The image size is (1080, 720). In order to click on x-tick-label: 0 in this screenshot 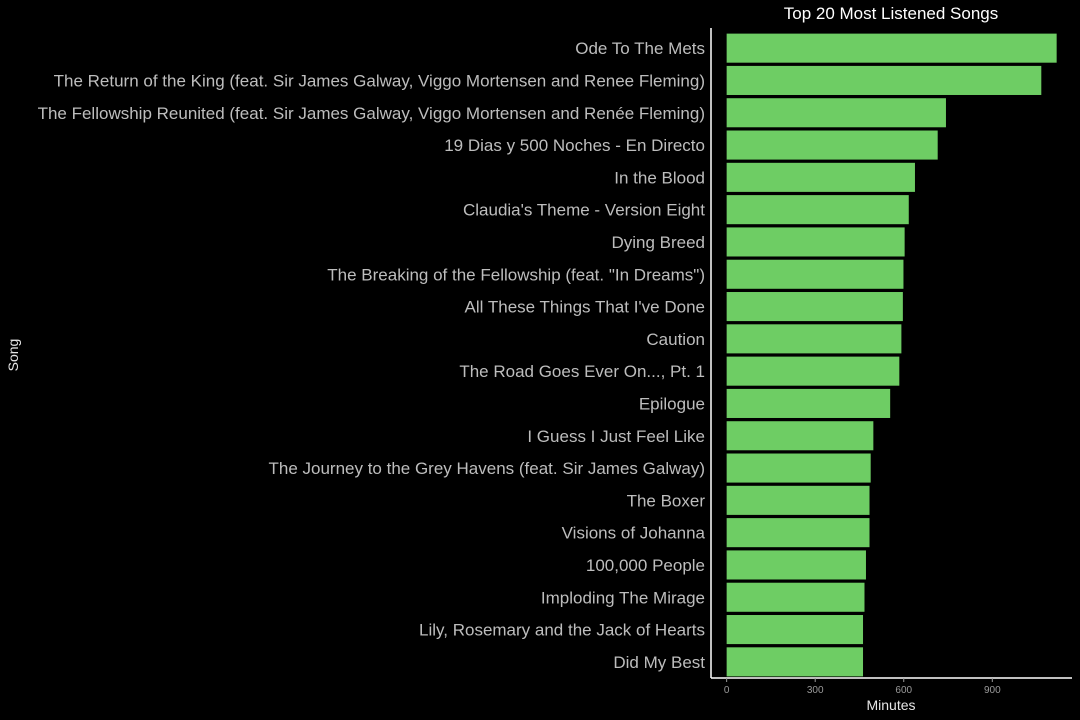, I will do `click(727, 690)`.